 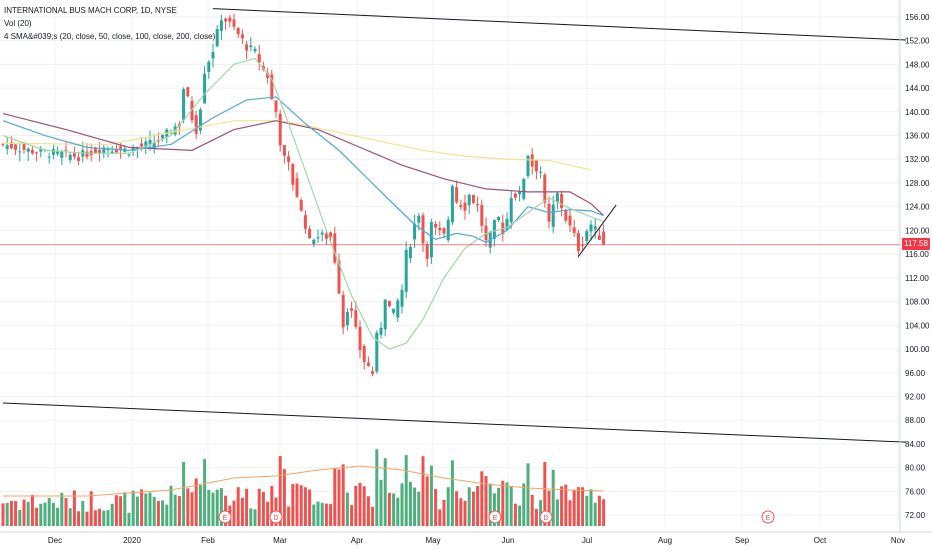 What do you see at coordinates (820, 540) in the screenshot?
I see `x-tick-label: Oct` at bounding box center [820, 540].